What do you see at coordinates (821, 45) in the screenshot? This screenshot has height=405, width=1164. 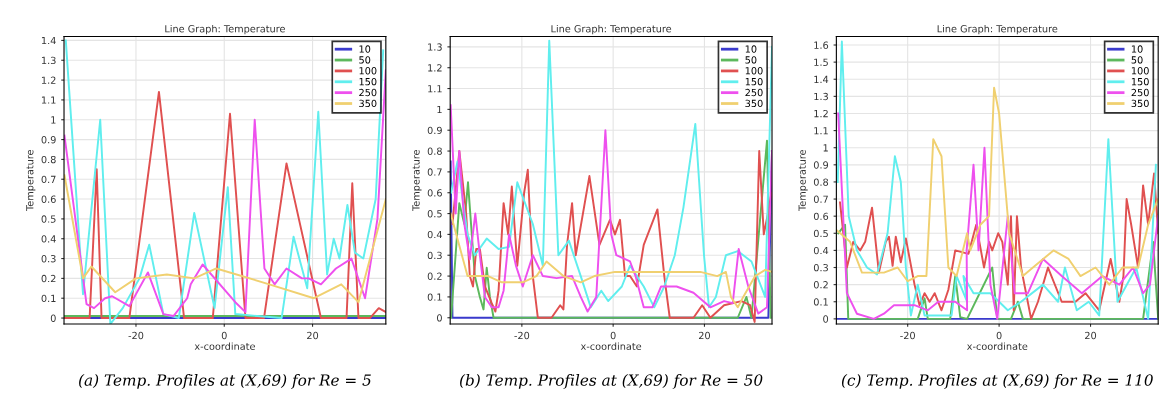 I see `y-tick-label: 1.6` at bounding box center [821, 45].